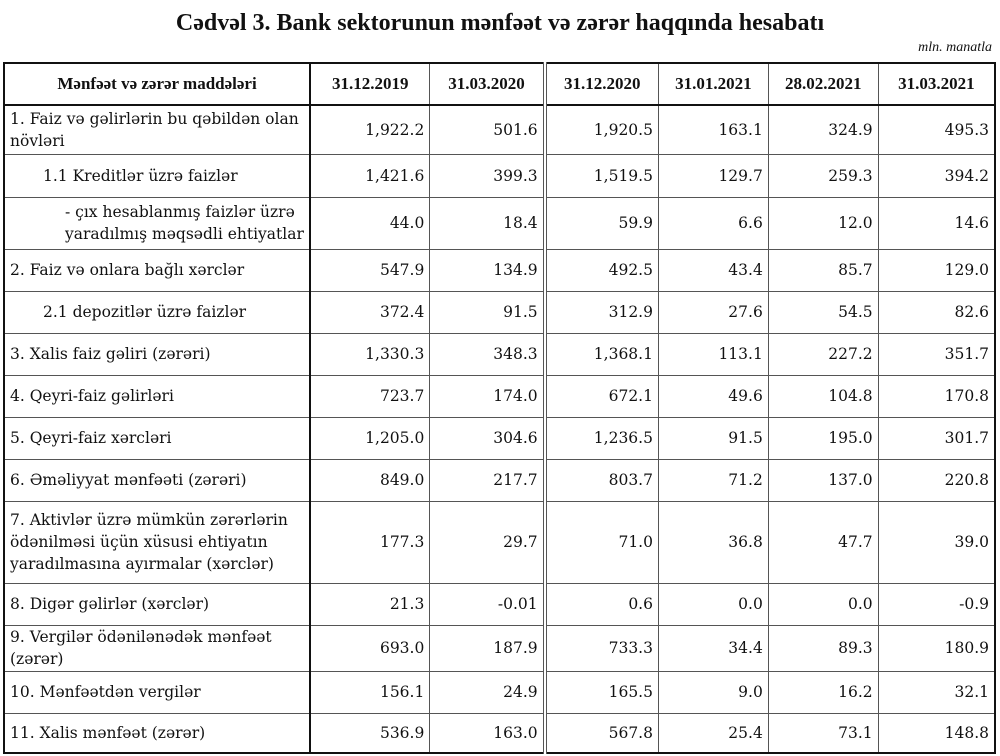 The height and width of the screenshot is (756, 1000). Describe the element at coordinates (713, 542) in the screenshot. I see `cell-value: 36.8` at that location.